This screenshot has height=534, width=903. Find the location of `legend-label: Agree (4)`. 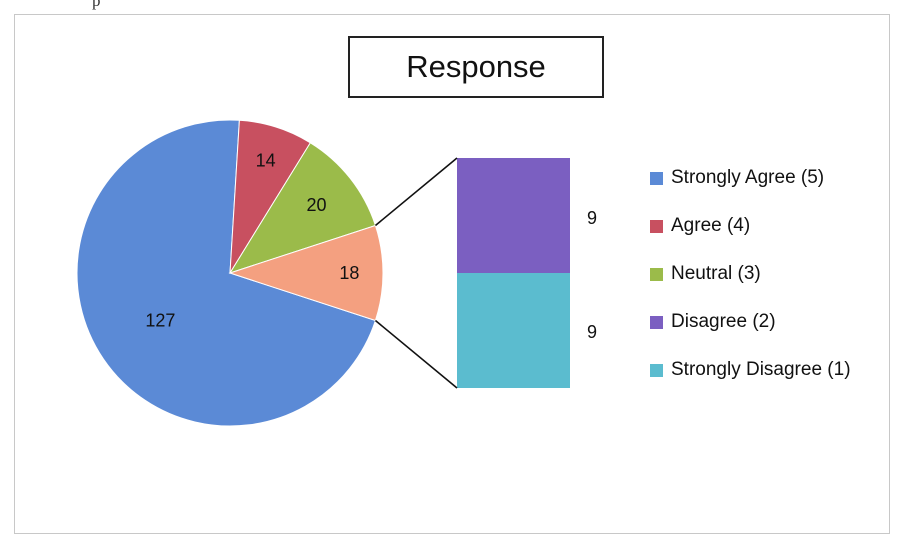

legend-label: Agree (4) is located at coordinates (711, 225).